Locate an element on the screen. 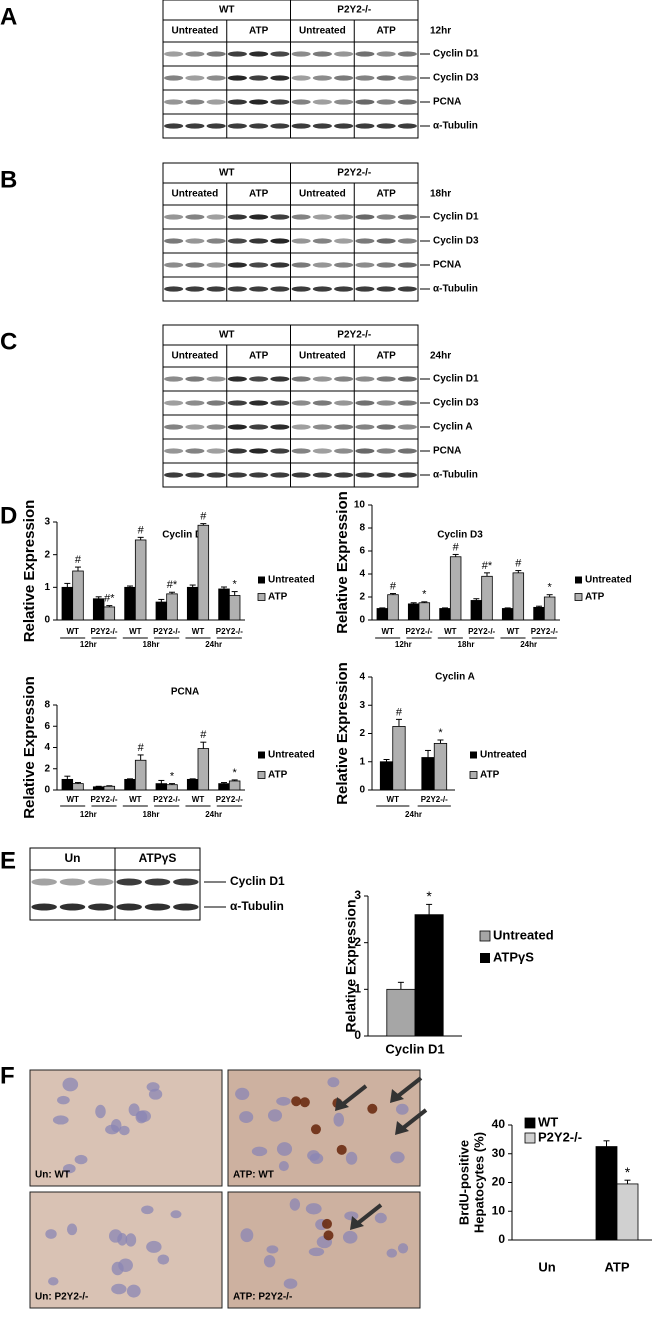 The image size is (662, 1337). y-tick-label: 10 is located at coordinates (499, 1210).